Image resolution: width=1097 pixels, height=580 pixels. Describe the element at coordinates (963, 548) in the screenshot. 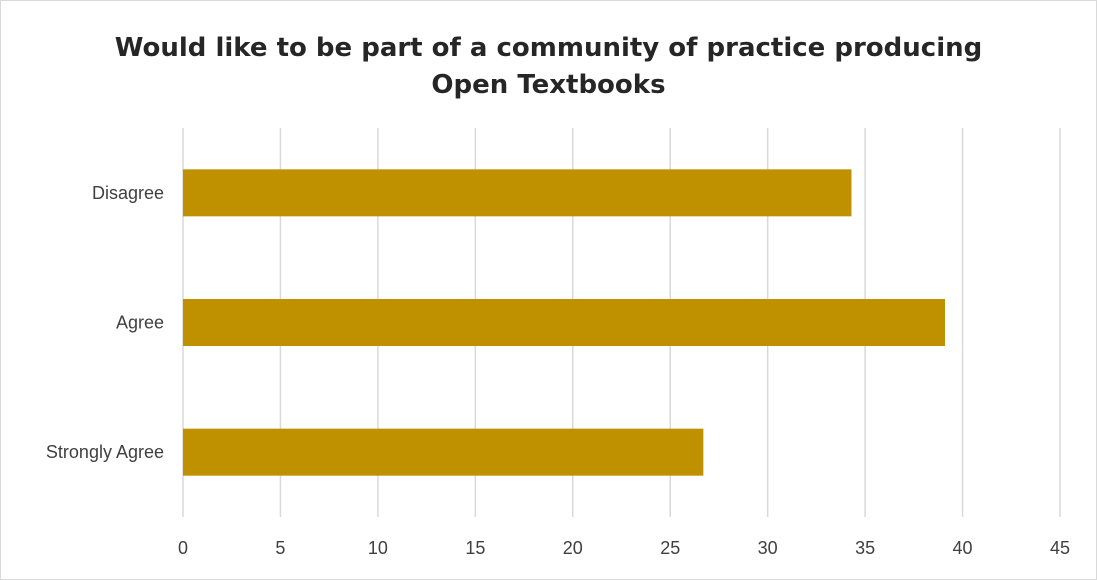

I see `x-tick-label: 40` at that location.